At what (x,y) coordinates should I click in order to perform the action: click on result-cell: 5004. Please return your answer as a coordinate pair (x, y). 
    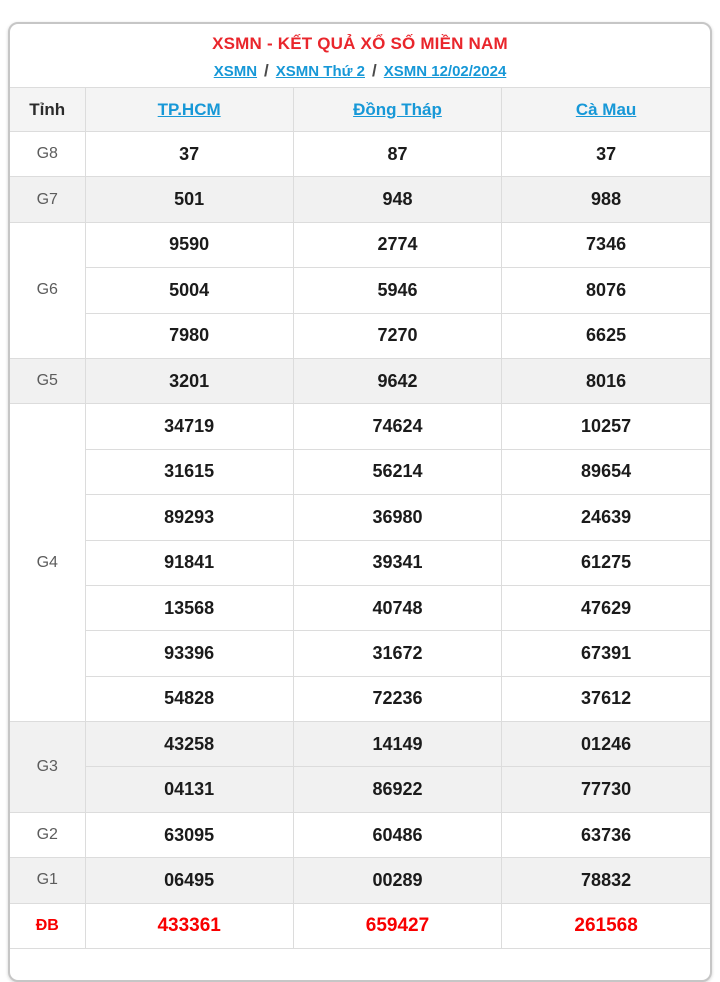
    Looking at the image, I should click on (189, 290).